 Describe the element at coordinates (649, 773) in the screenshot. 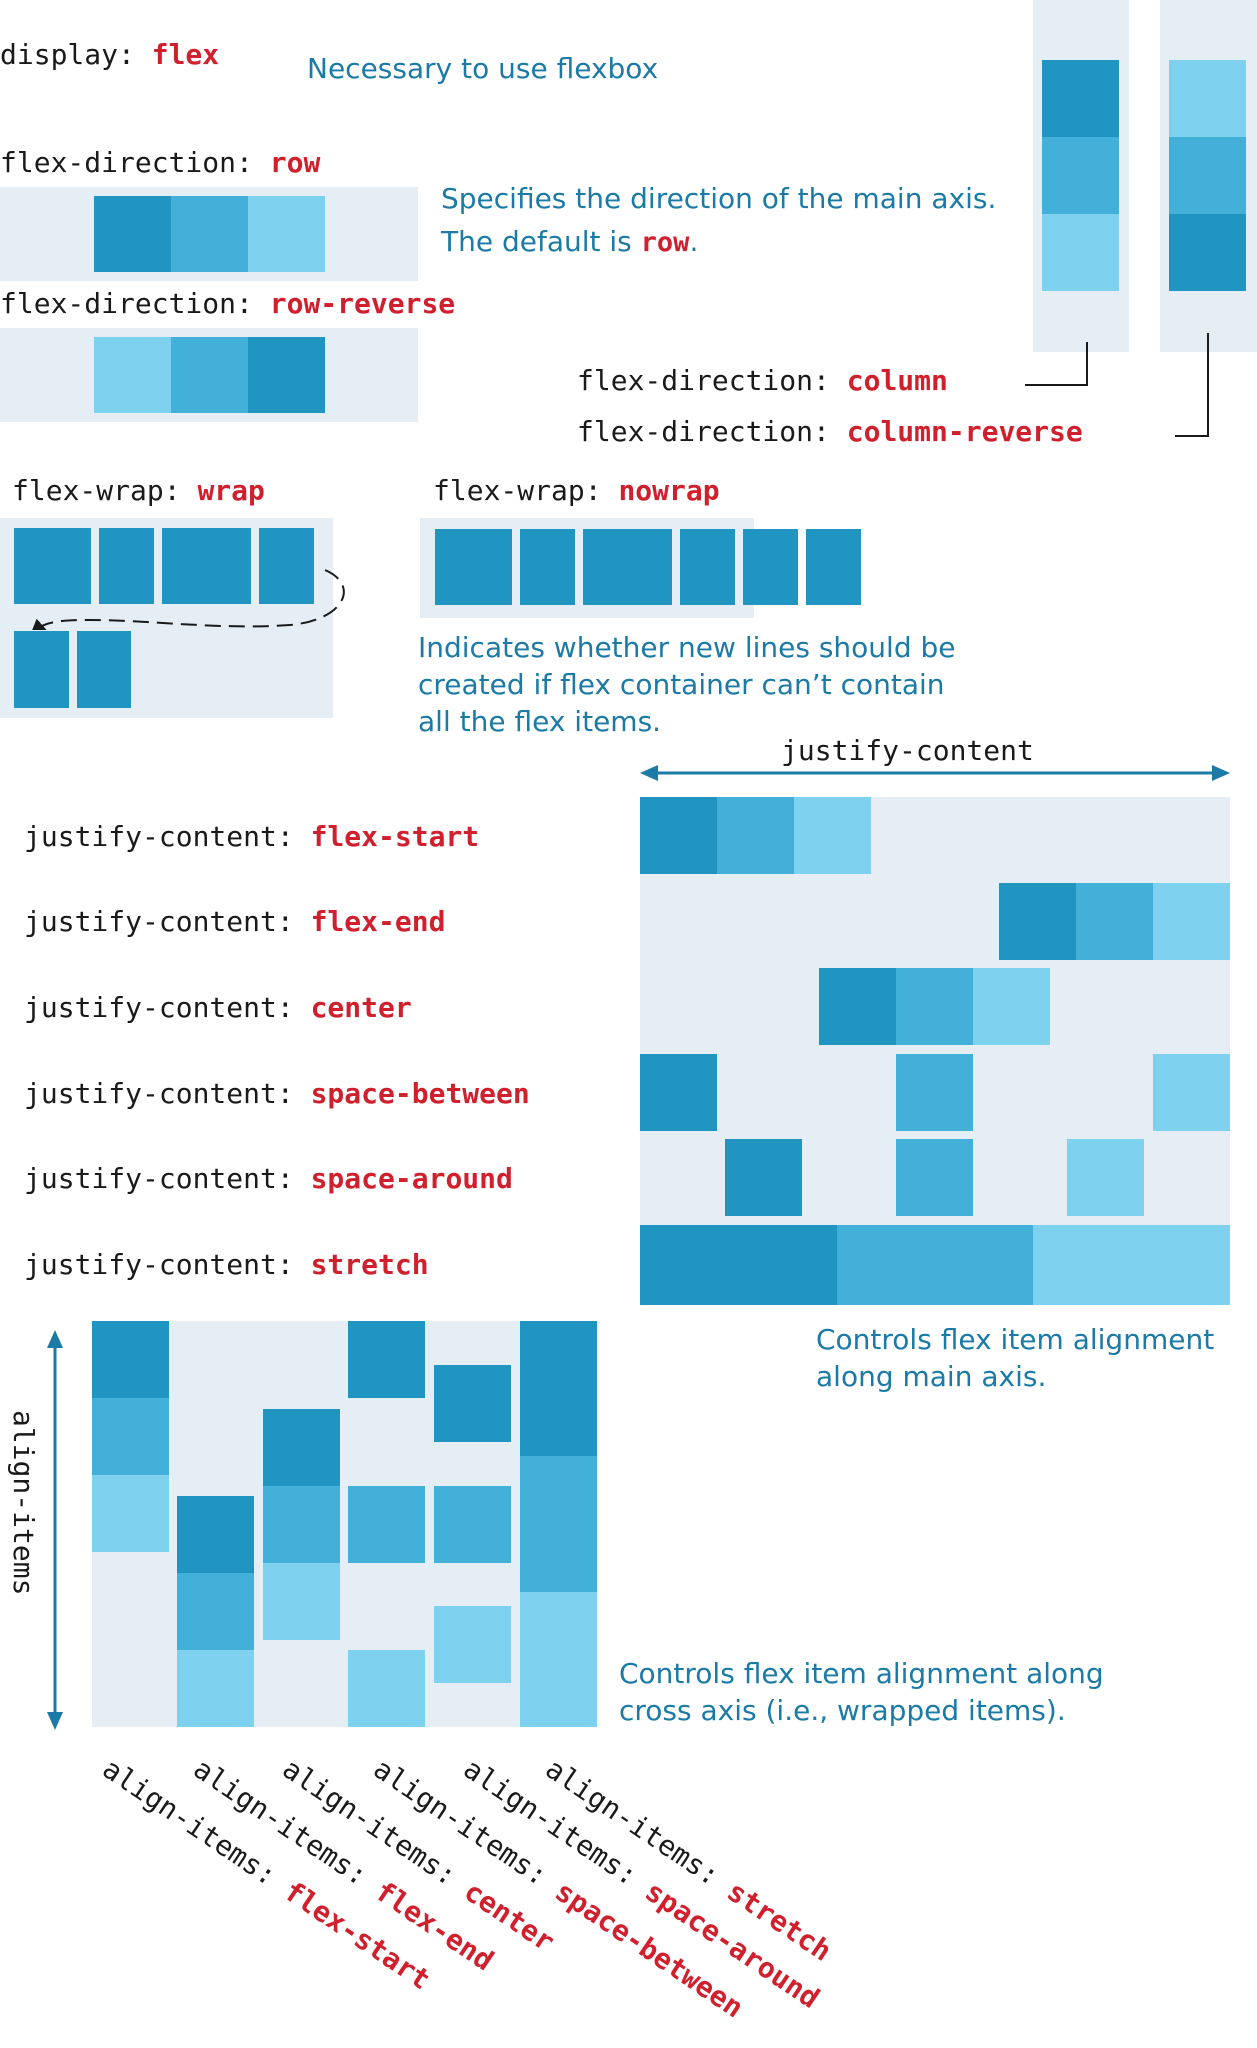

I see `justify-axis-arrowhead-left` at that location.